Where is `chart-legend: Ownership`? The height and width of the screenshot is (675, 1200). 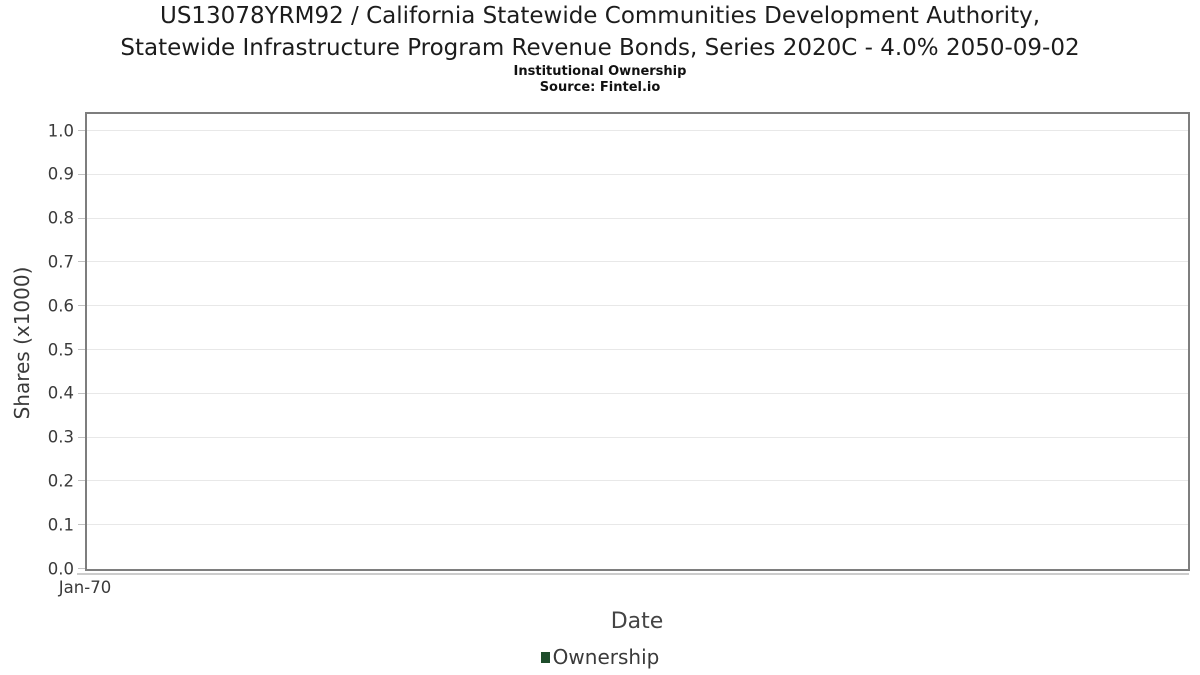
chart-legend: Ownership is located at coordinates (600, 657).